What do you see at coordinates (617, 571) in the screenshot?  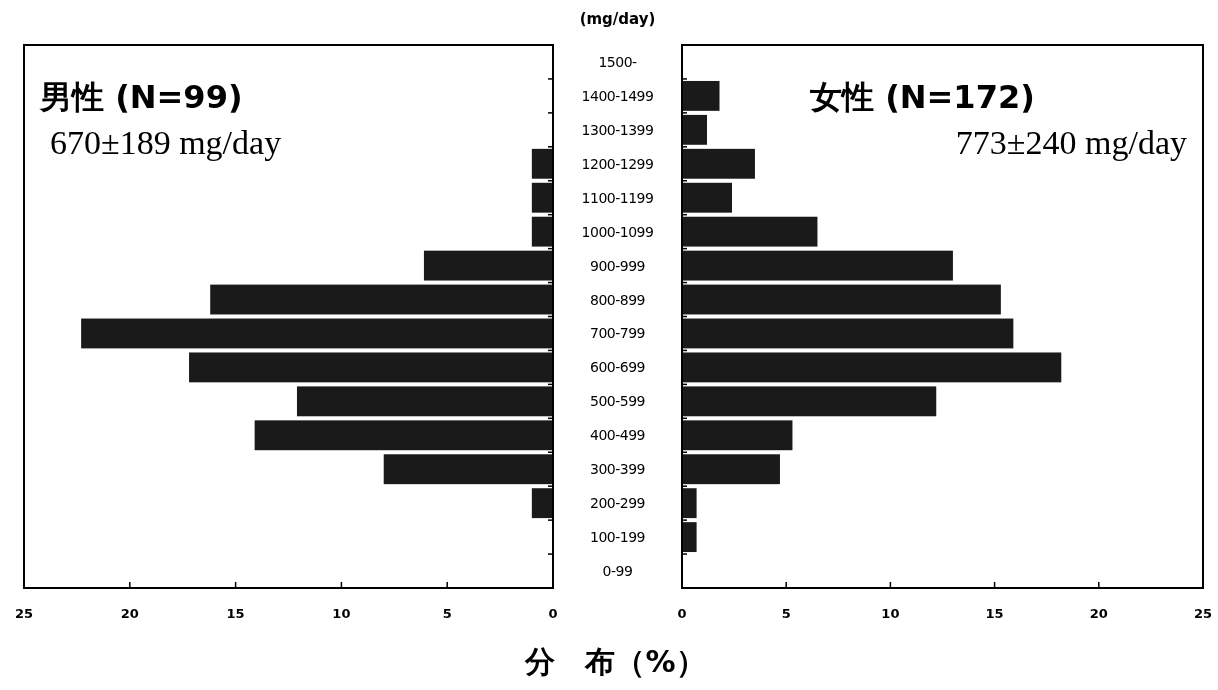 I see `y-tick-label: 0-99` at bounding box center [617, 571].